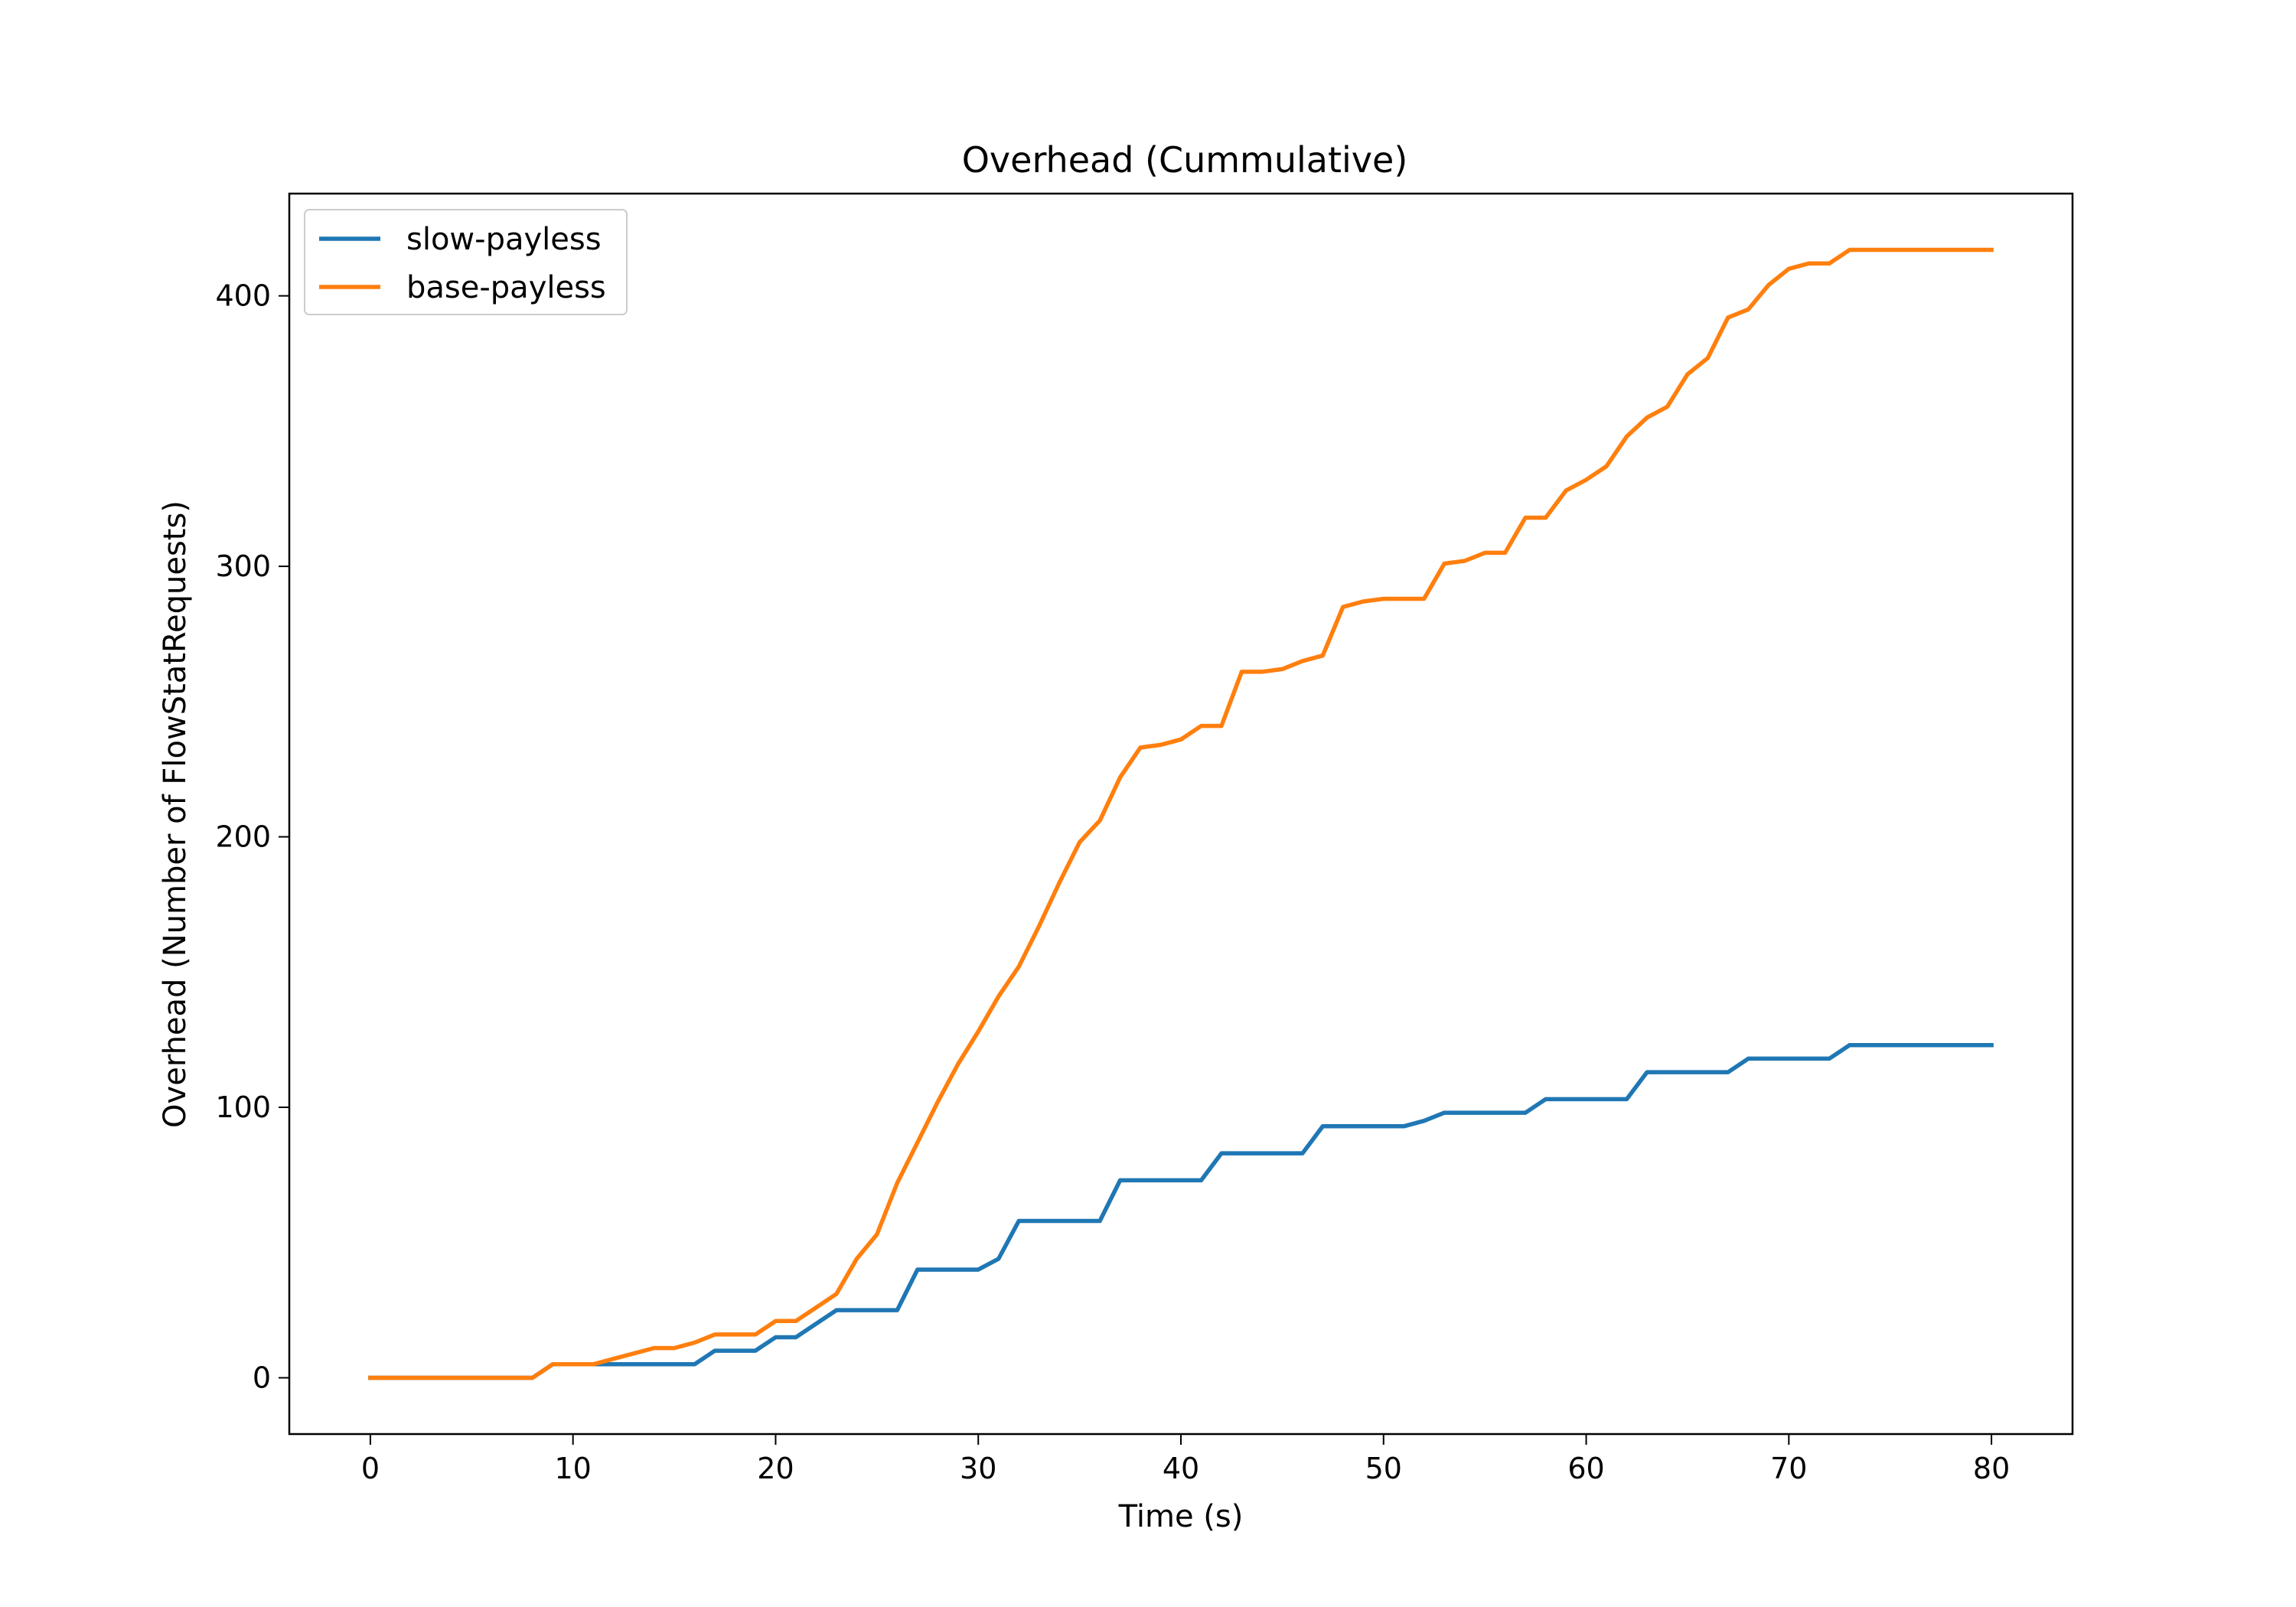  I want to click on y-tick-label-4: 400, so click(243, 296).